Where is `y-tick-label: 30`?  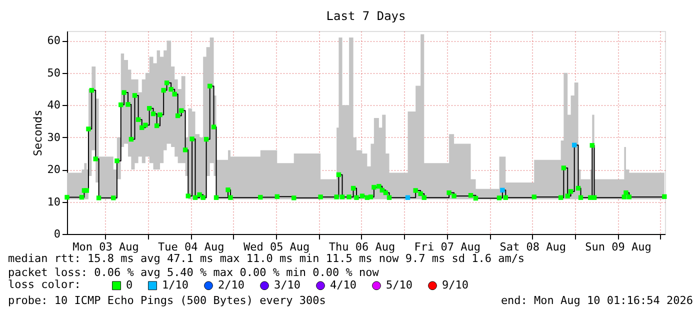
y-tick-label: 30 is located at coordinates (53, 137).